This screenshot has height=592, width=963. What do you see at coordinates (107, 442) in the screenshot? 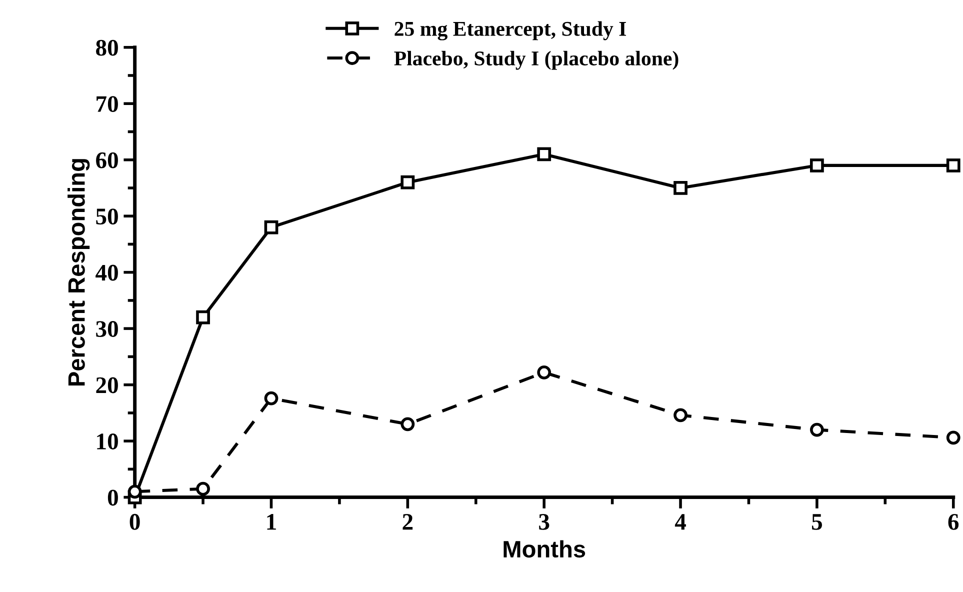
I see `y-tick-label: 10` at bounding box center [107, 442].